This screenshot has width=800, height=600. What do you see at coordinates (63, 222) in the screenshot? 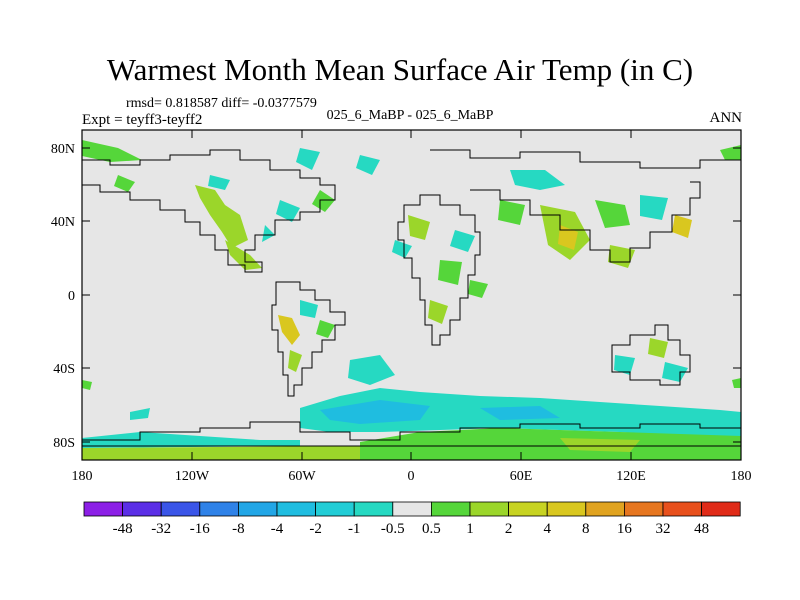
I see `lat-label: 40N` at bounding box center [63, 222].